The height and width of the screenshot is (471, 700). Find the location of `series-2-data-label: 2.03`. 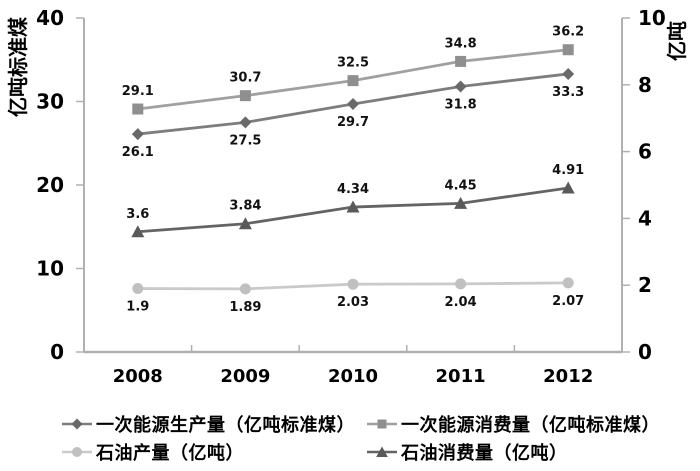

series-2-data-label: 2.03 is located at coordinates (353, 302).